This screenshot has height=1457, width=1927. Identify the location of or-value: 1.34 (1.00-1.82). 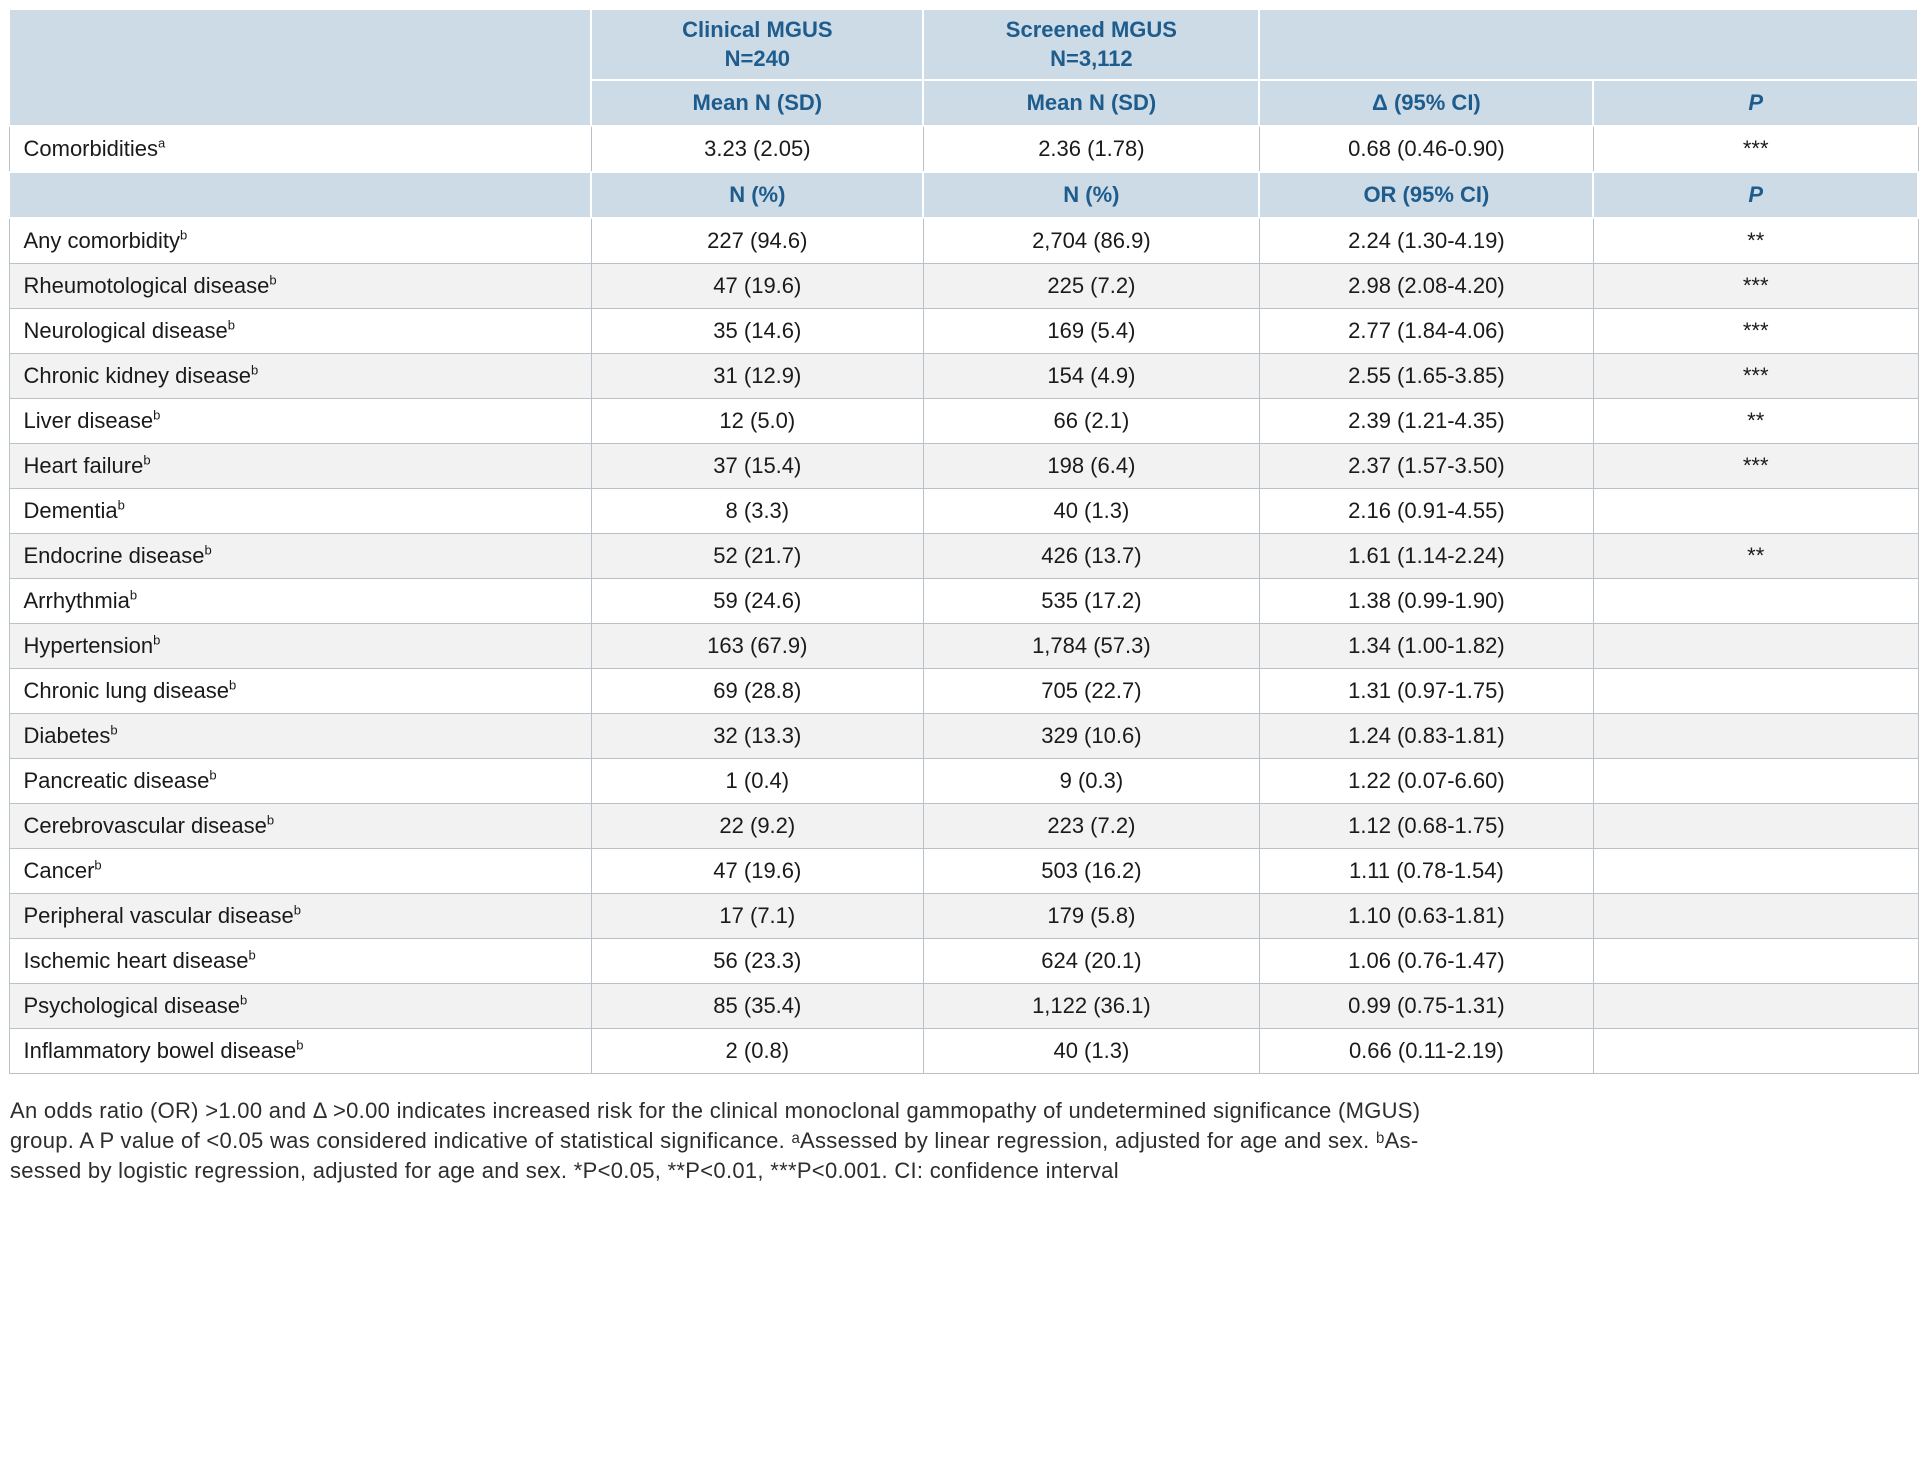
(1426, 646).